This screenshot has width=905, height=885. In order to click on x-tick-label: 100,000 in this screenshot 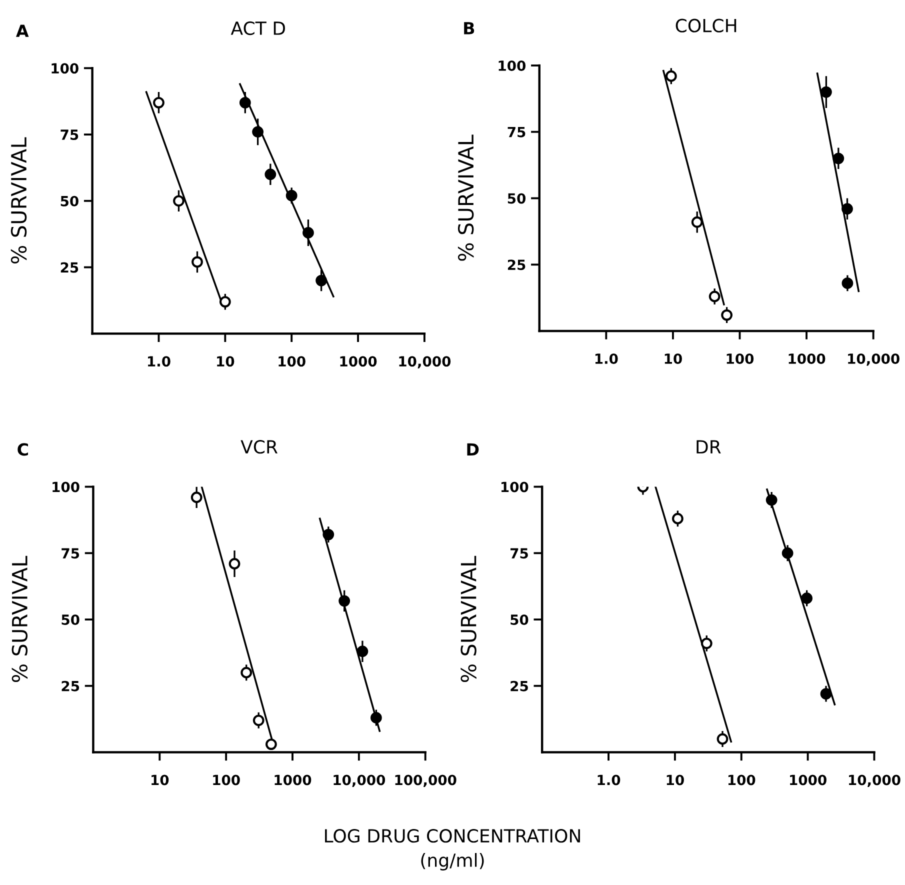, I will do `click(425, 780)`.